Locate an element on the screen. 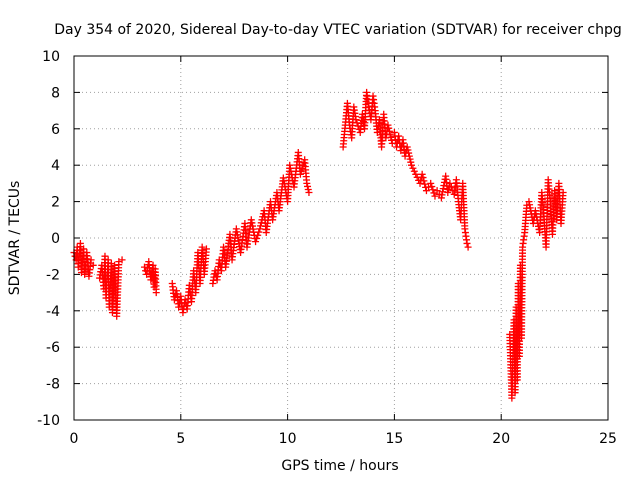 The width and height of the screenshot is (640, 480). y-tick-label: -8 is located at coordinates (53, 385).